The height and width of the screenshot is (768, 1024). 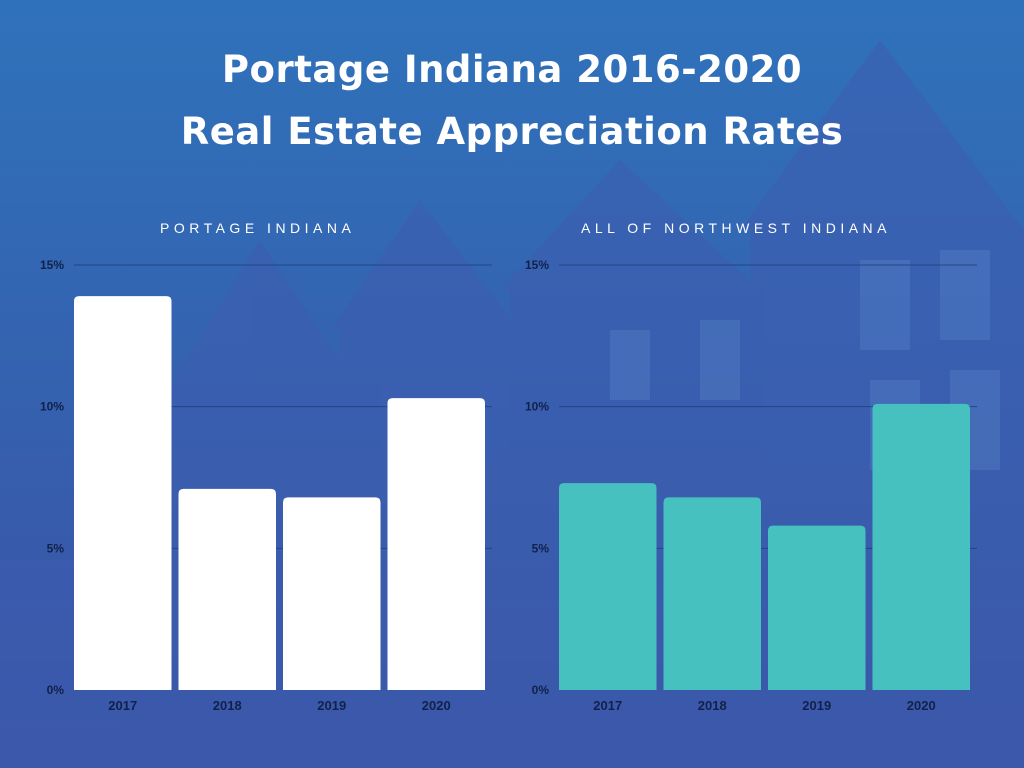 I want to click on page-title-line-1: Portage Indiana 2016-2020, so click(x=512, y=69).